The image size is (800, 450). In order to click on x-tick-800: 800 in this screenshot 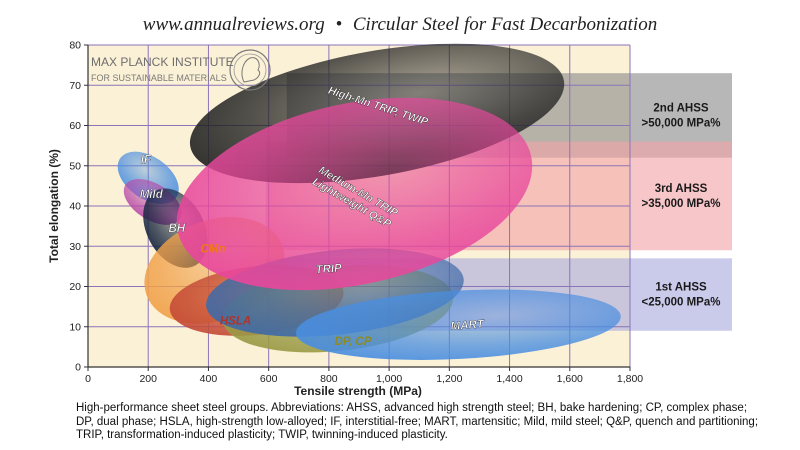, I will do `click(329, 379)`.